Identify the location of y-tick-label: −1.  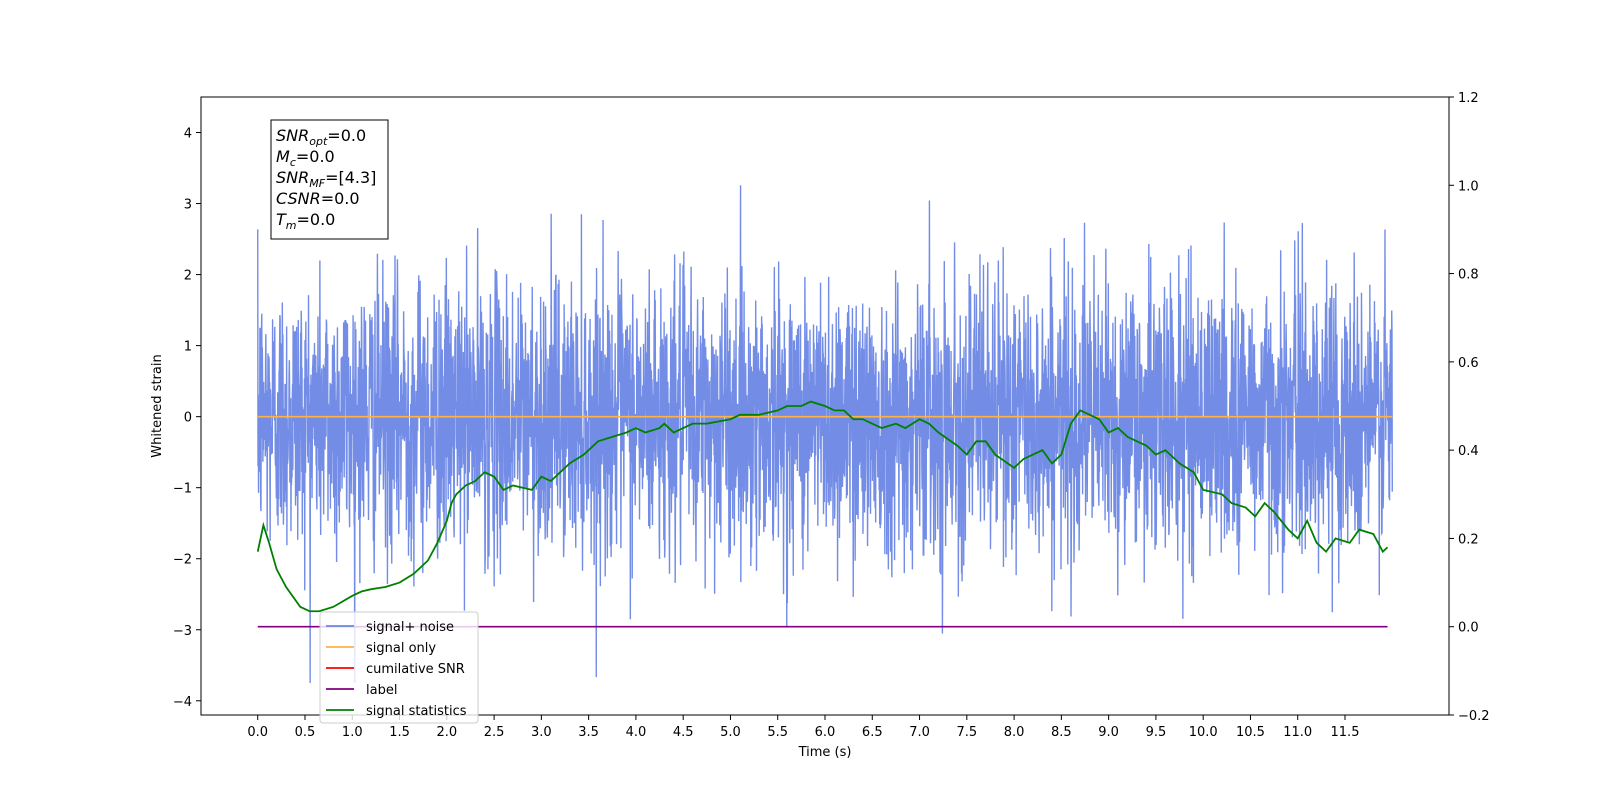
(182, 489).